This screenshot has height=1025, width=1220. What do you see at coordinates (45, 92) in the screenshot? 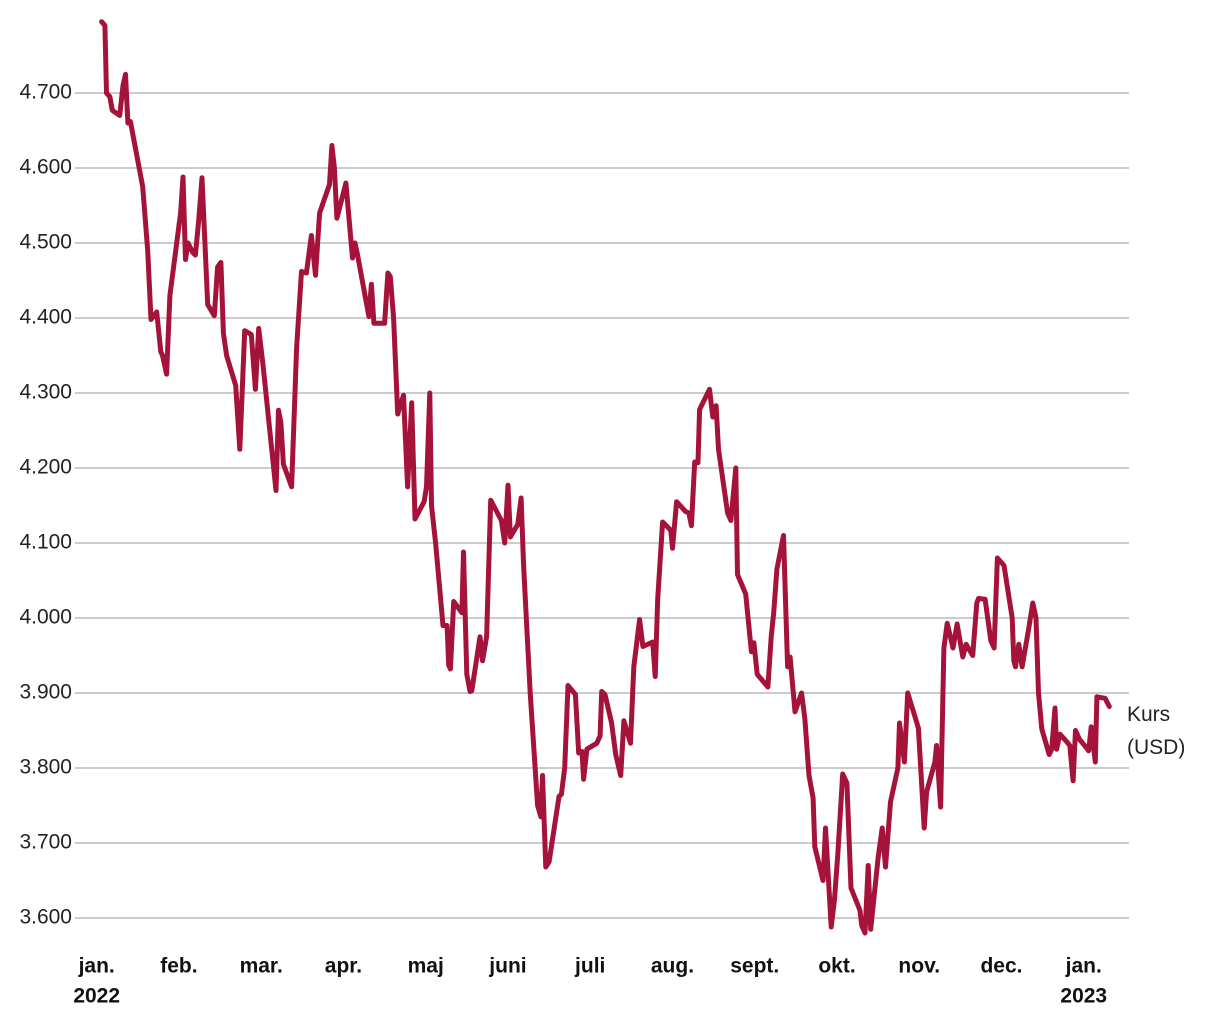
I see `y-tick-label: 4.700` at bounding box center [45, 92].